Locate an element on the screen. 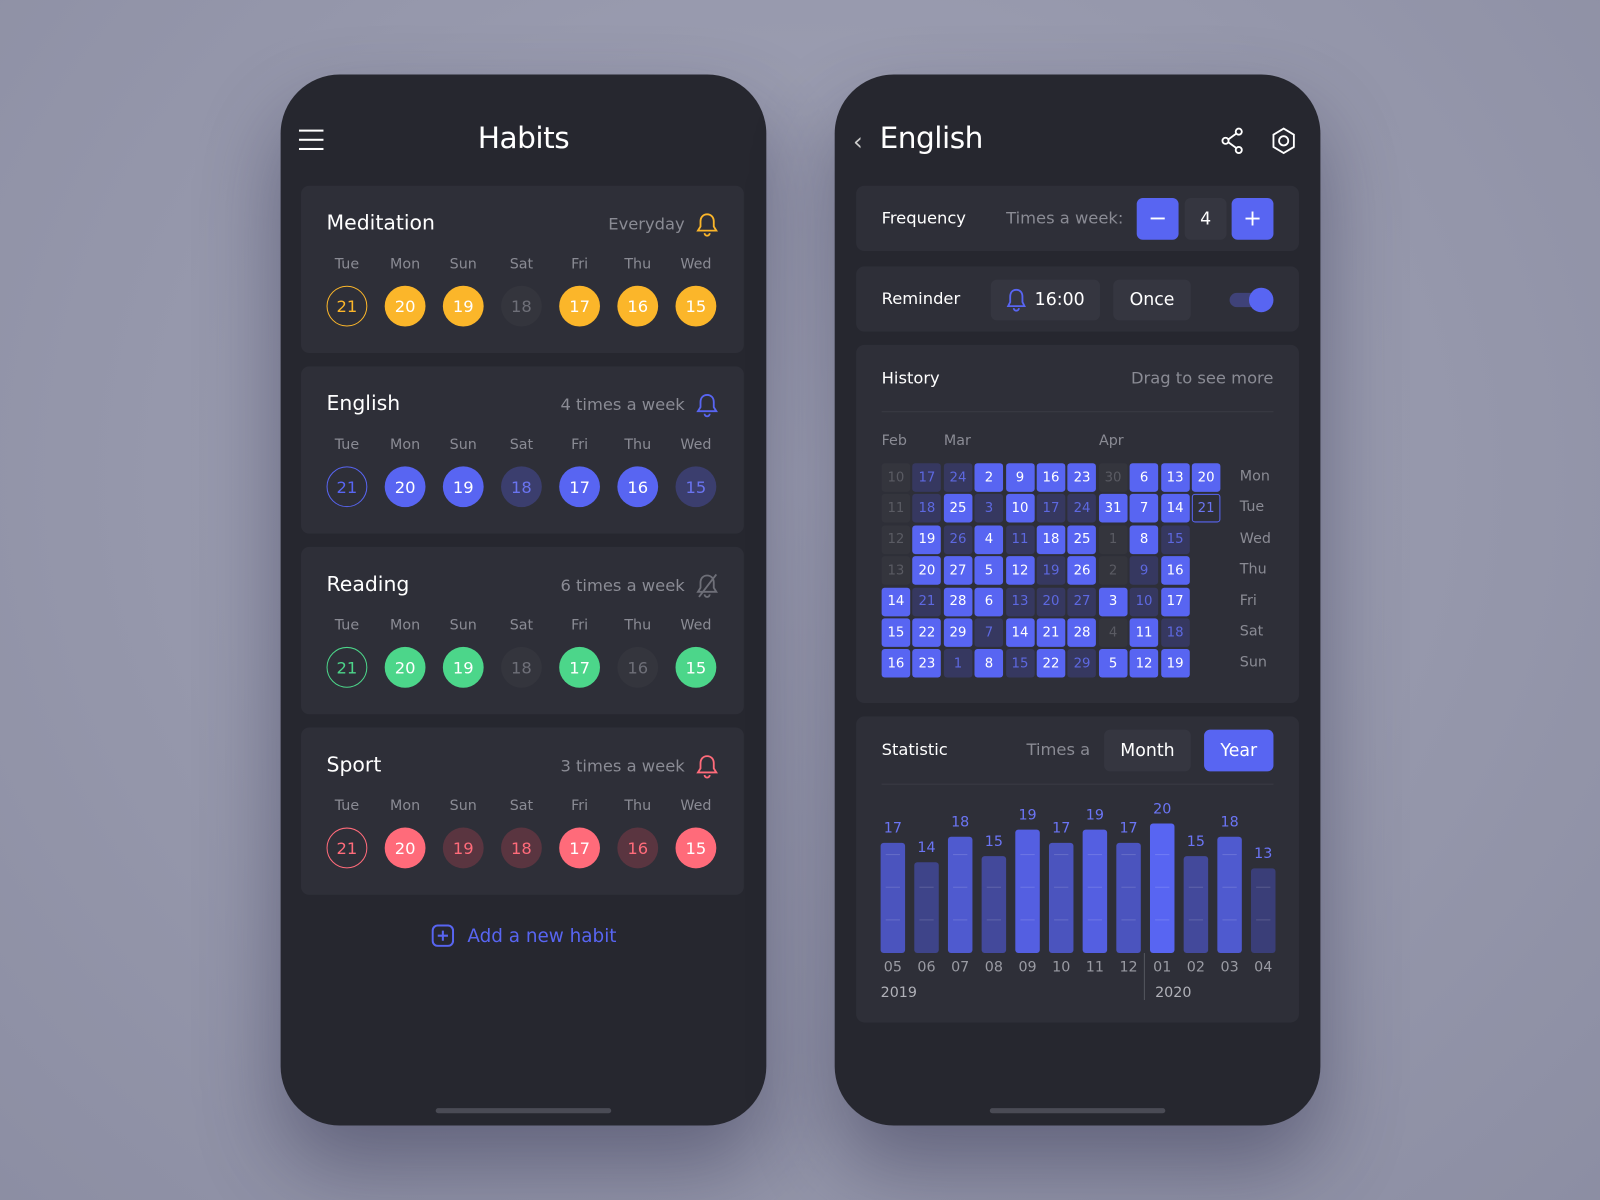  calendar-day: 30 is located at coordinates (1113, 477).